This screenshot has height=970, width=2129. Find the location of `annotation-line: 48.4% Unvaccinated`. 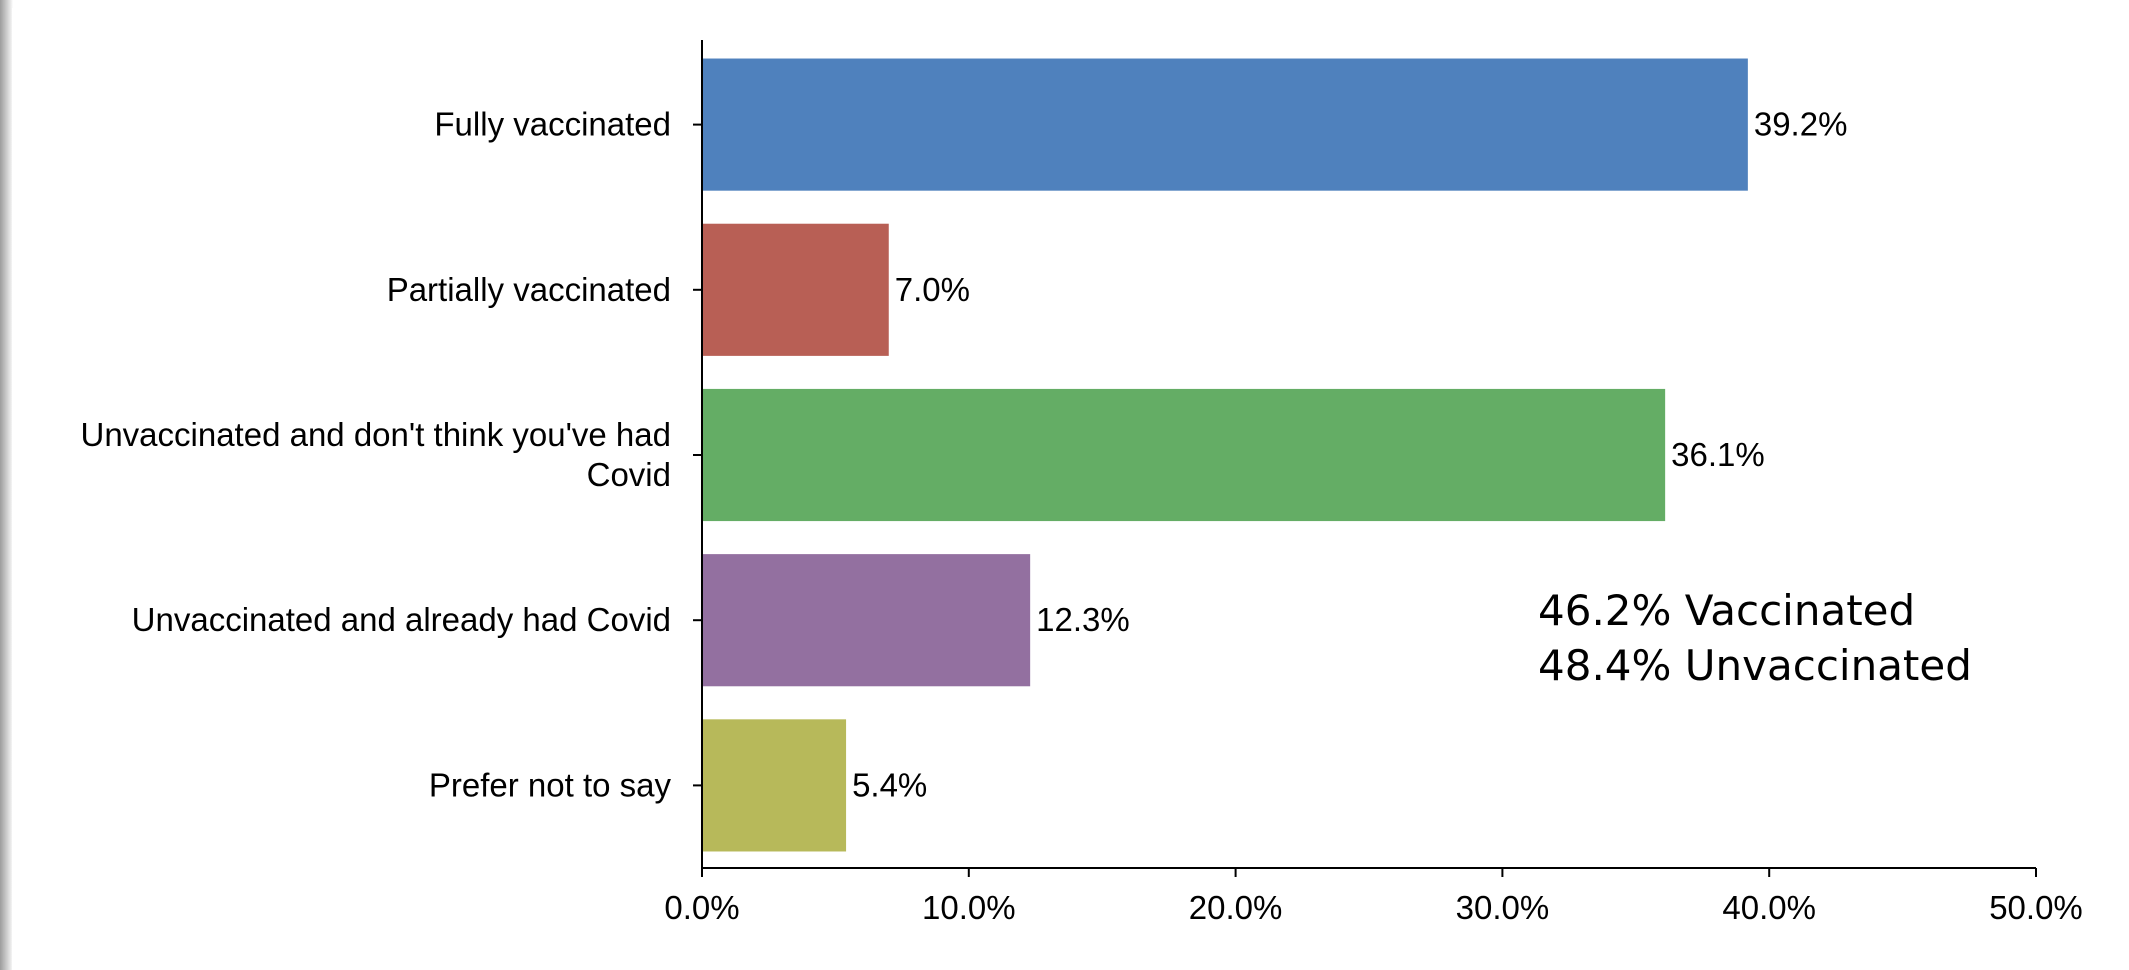

annotation-line: 48.4% Unvaccinated is located at coordinates (1755, 665).